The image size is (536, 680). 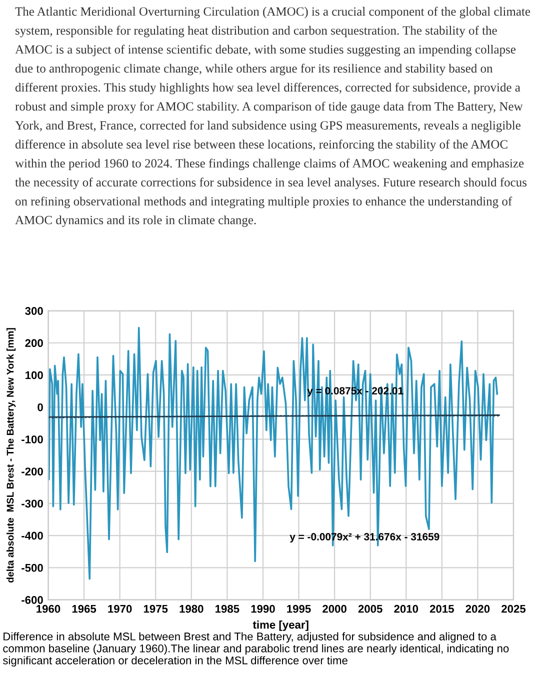 I want to click on x-tick-label: 2020, so click(x=478, y=608).